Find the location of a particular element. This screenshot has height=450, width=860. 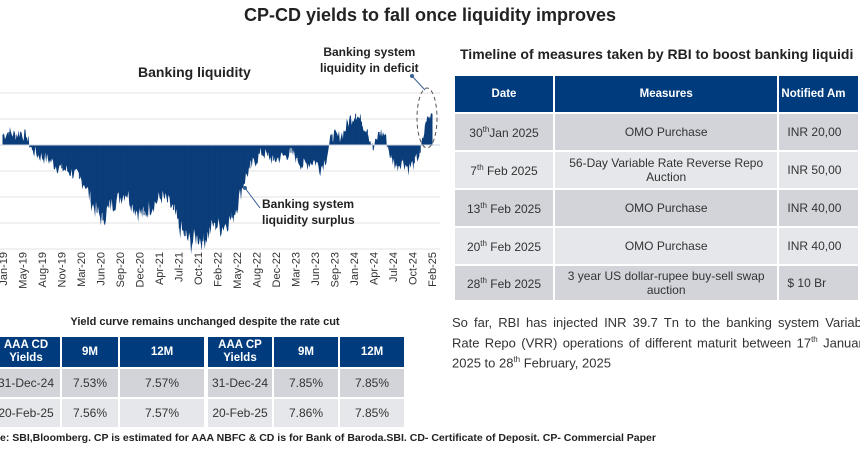

x-tick-label: Sep-20 is located at coordinates (121, 269).